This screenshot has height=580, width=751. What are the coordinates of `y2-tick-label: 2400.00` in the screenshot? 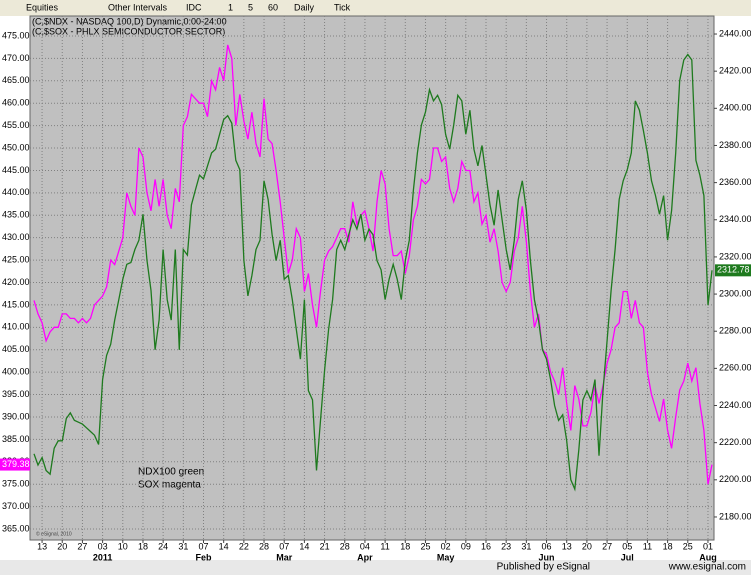 It's located at (735, 108).